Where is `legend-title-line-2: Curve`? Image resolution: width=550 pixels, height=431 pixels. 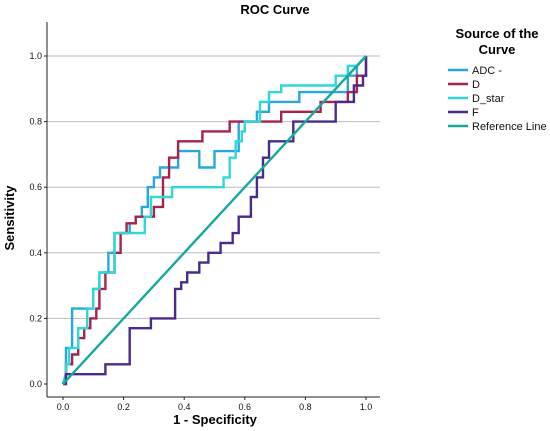 legend-title-line-2: Curve is located at coordinates (497, 49).